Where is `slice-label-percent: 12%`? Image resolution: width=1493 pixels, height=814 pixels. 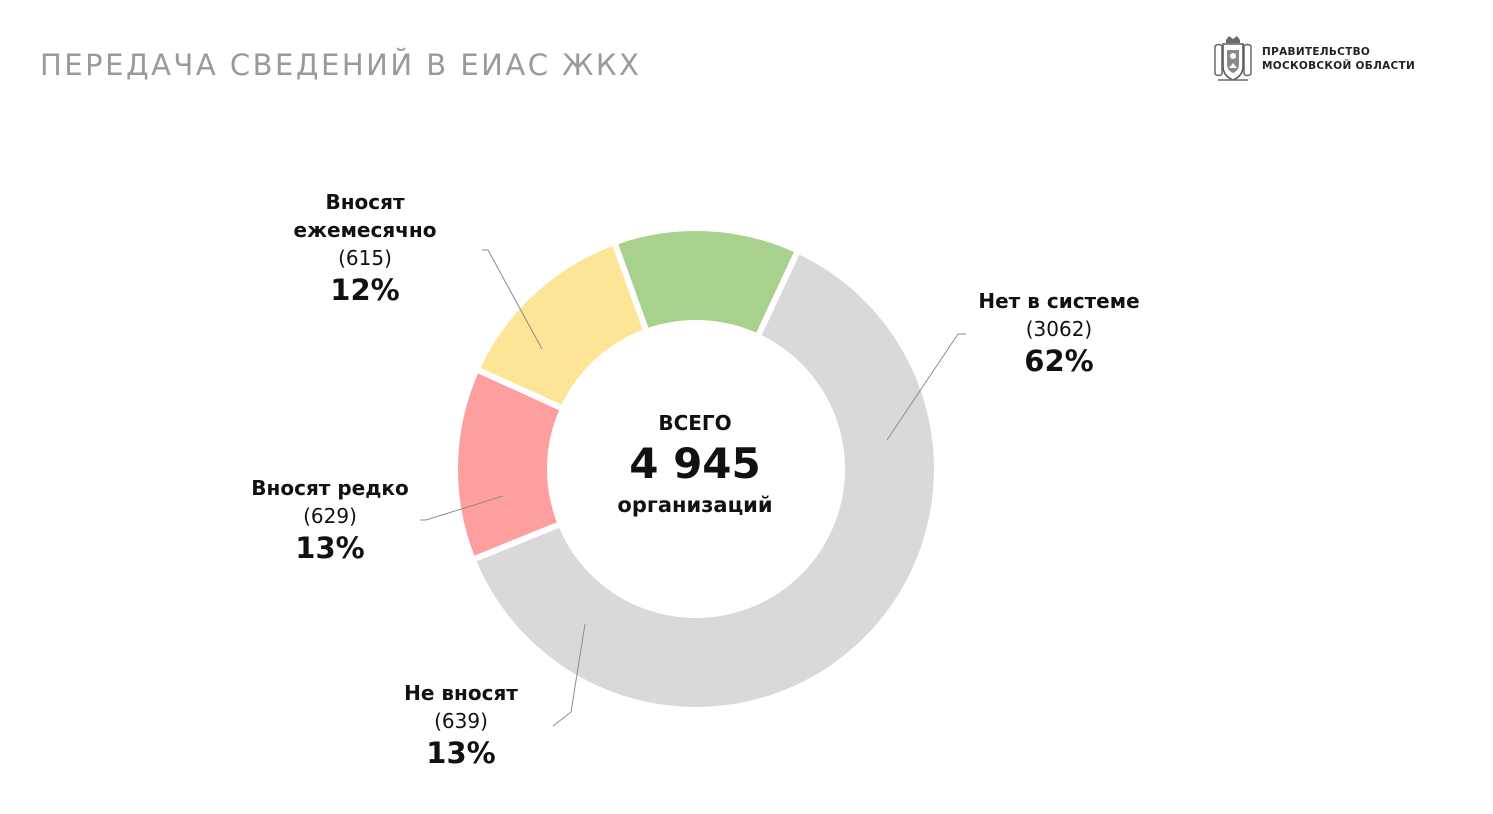
slice-label-percent: 12% is located at coordinates (365, 290).